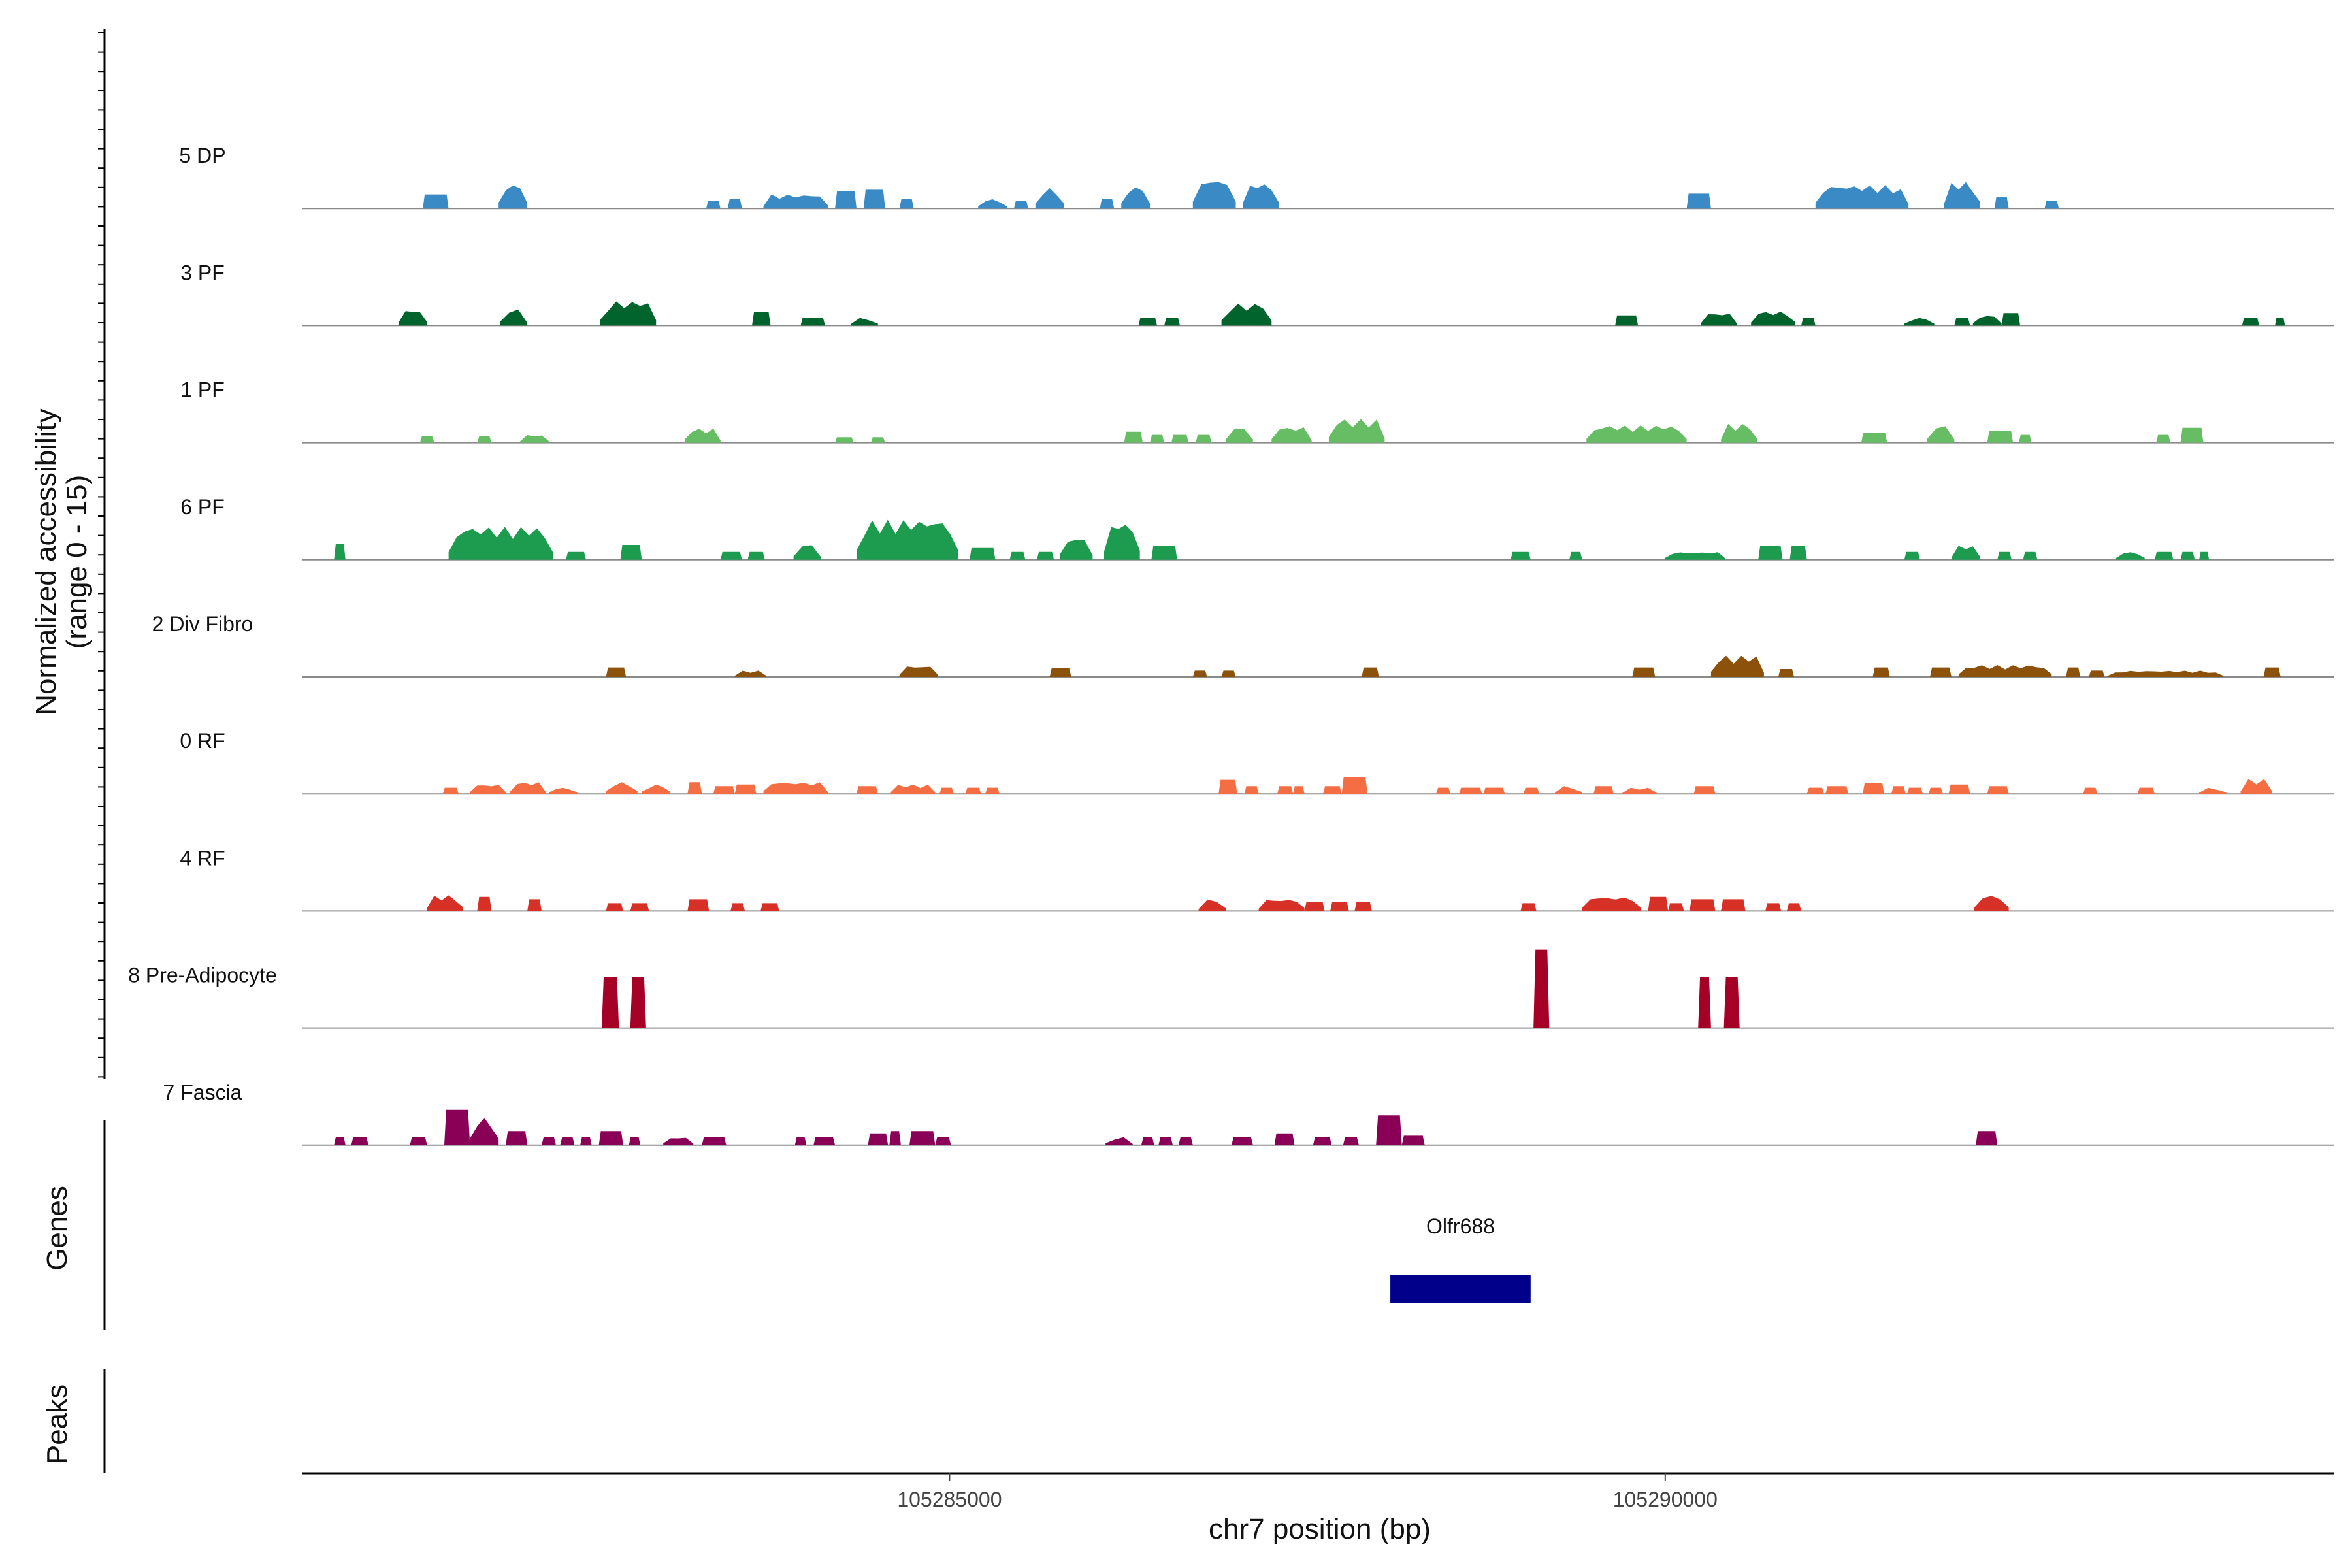 The image size is (2352, 1568). Describe the element at coordinates (202, 741) in the screenshot. I see `track-label: 0 RF` at that location.